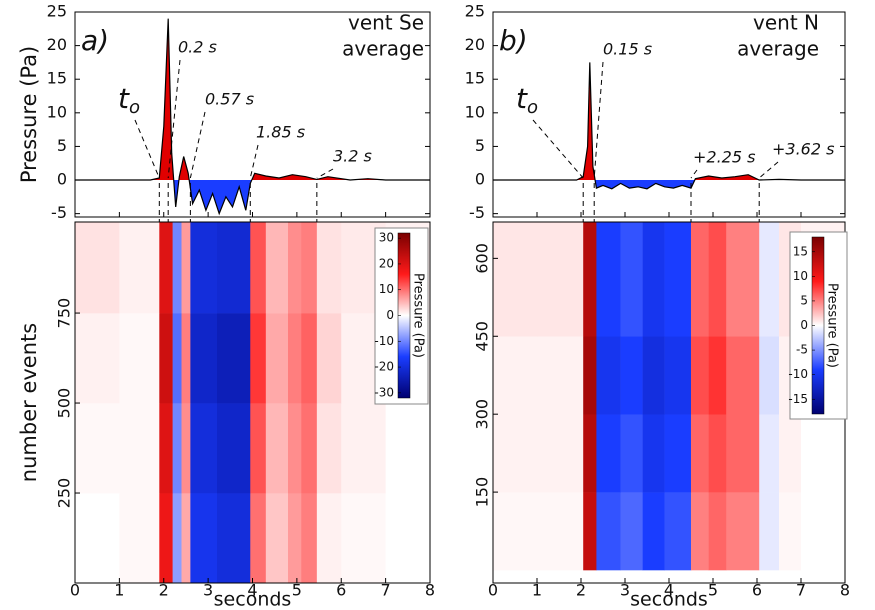  Describe the element at coordinates (803, 149) in the screenshot. I see `marker-label: +3.62 s` at that location.